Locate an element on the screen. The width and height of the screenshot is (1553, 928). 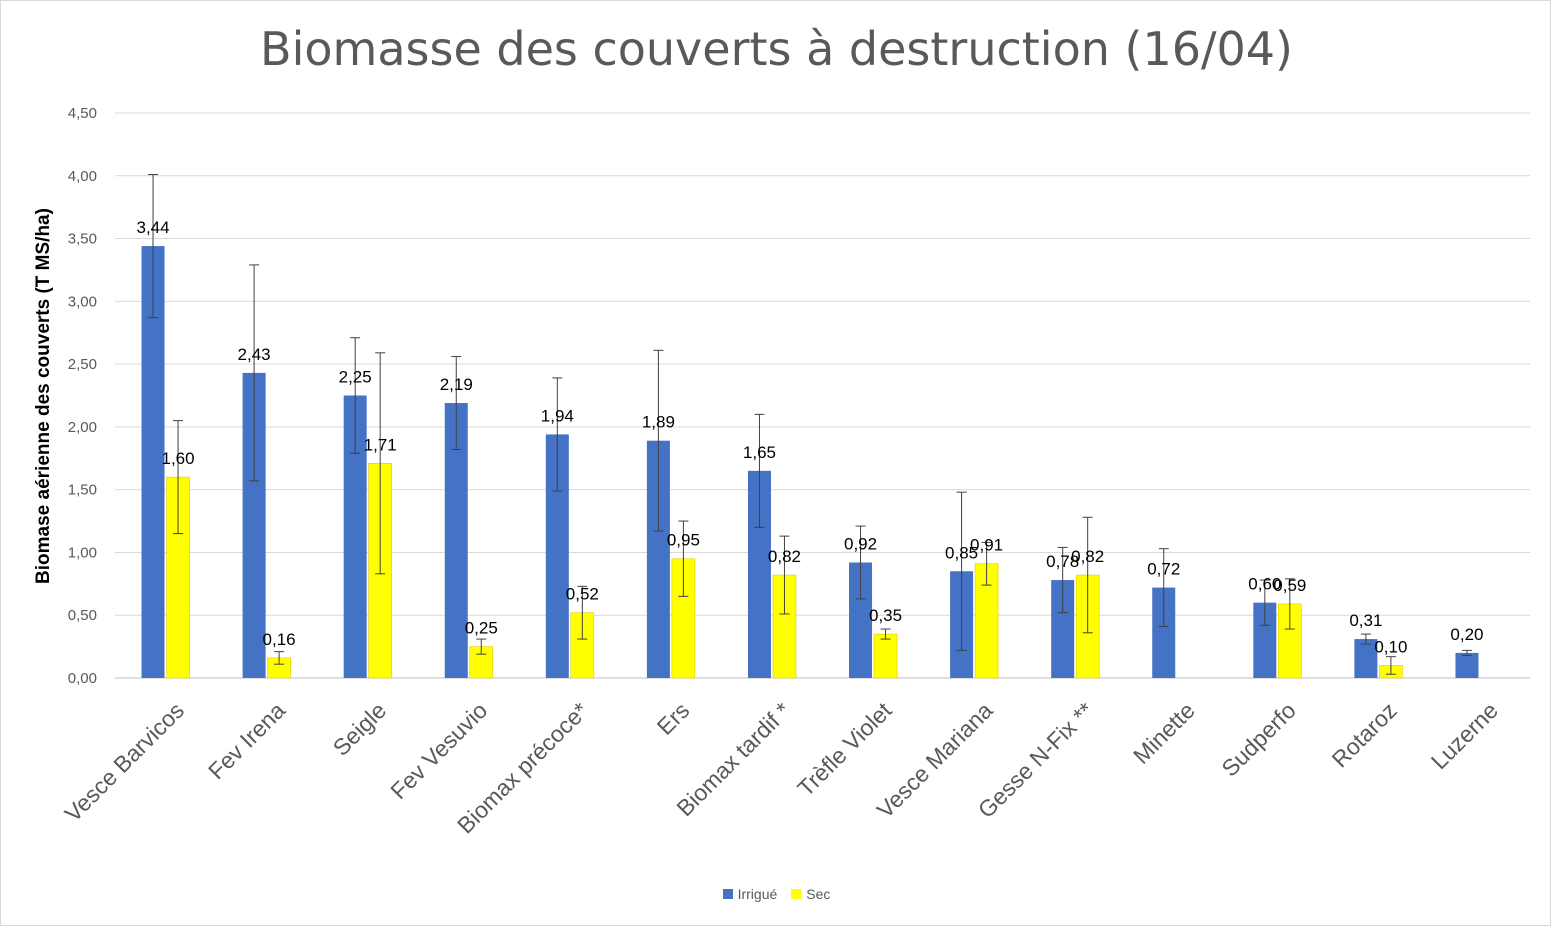
y-tick-label: 0,00 is located at coordinates (82, 678).